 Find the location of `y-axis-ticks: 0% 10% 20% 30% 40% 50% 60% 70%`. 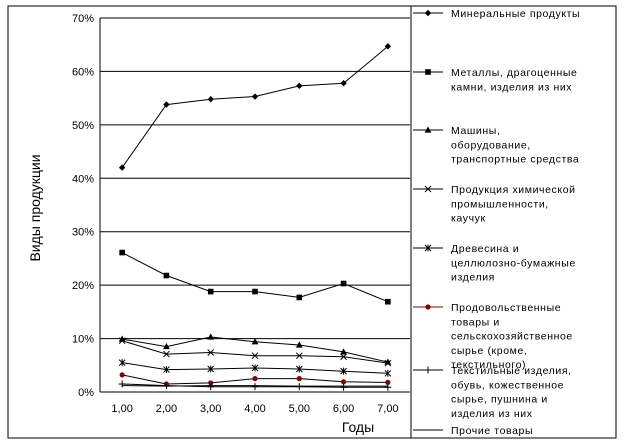

y-axis-ticks: 0% 10% 20% 30% 40% 50% 60% 70% is located at coordinates (83, 206).